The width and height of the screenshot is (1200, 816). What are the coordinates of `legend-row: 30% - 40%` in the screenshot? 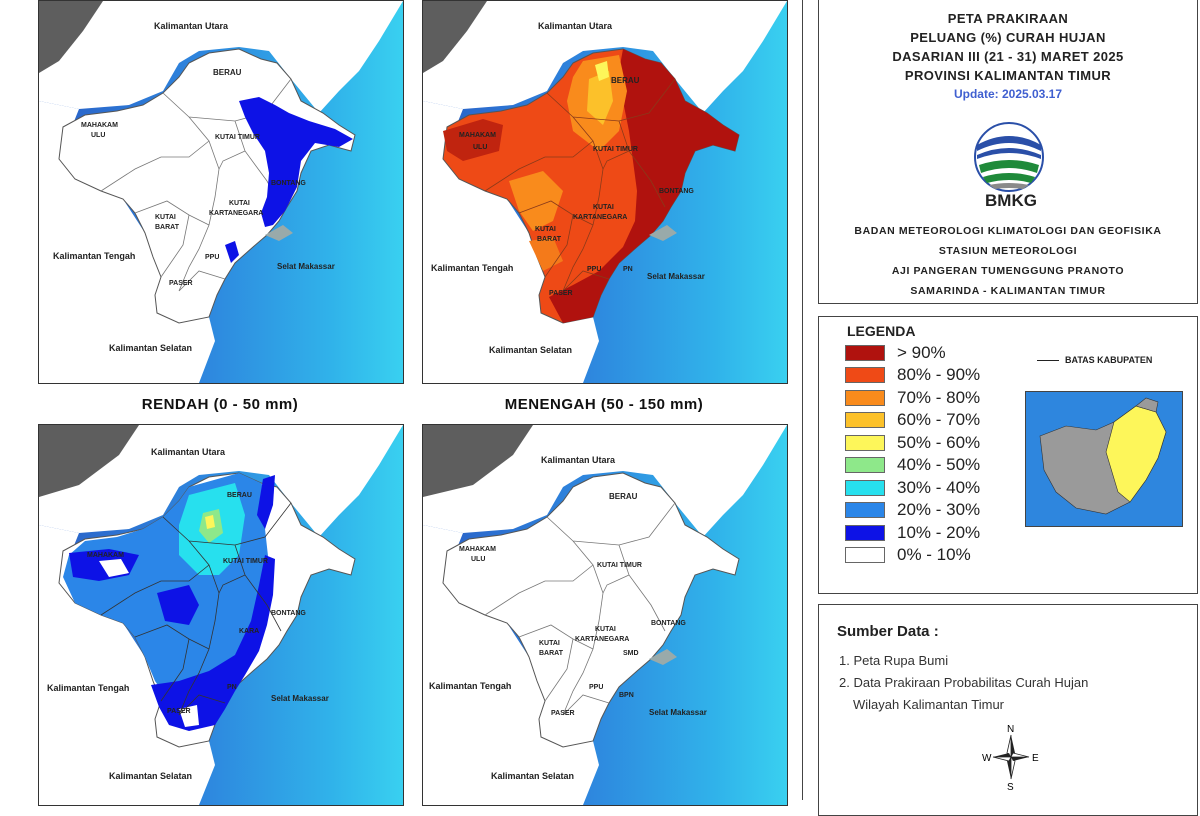 It's located at (912, 487).